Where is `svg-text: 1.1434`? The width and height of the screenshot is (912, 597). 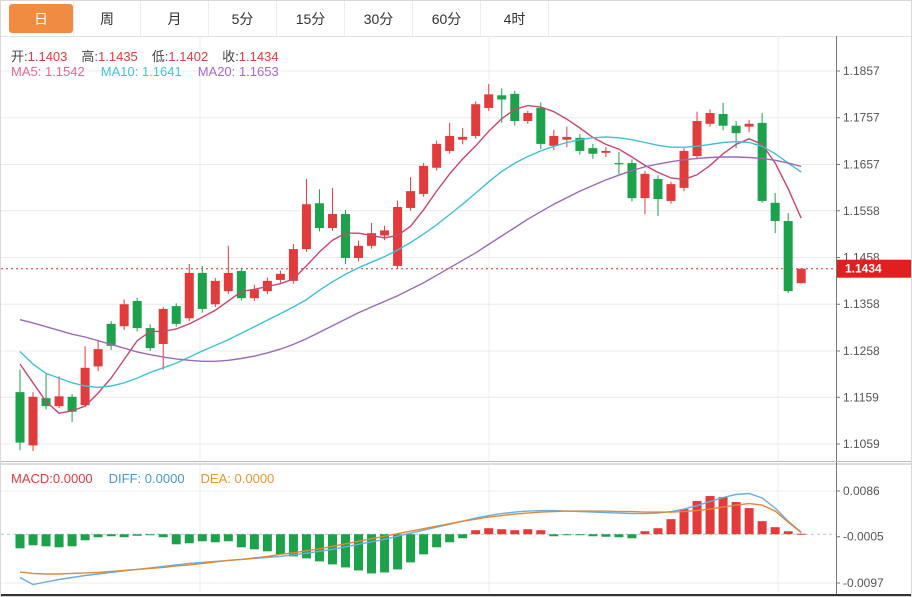 svg-text: 1.1434 is located at coordinates (863, 269).